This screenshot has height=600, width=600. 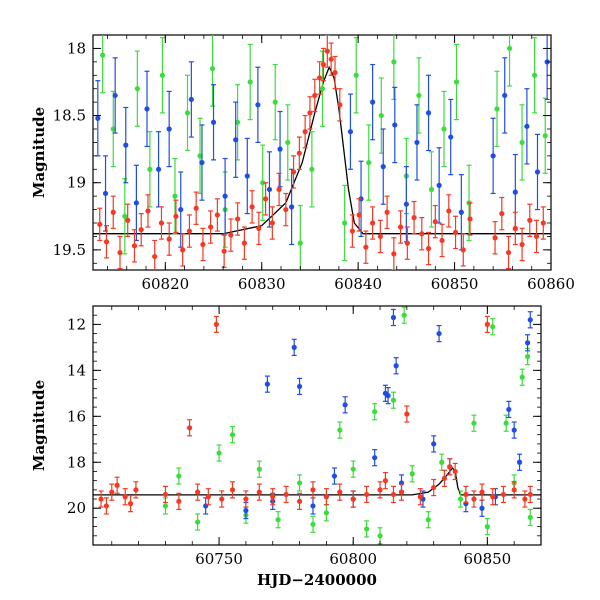 I want to click on top-y-axis-label: Magnitude, so click(x=39, y=152).